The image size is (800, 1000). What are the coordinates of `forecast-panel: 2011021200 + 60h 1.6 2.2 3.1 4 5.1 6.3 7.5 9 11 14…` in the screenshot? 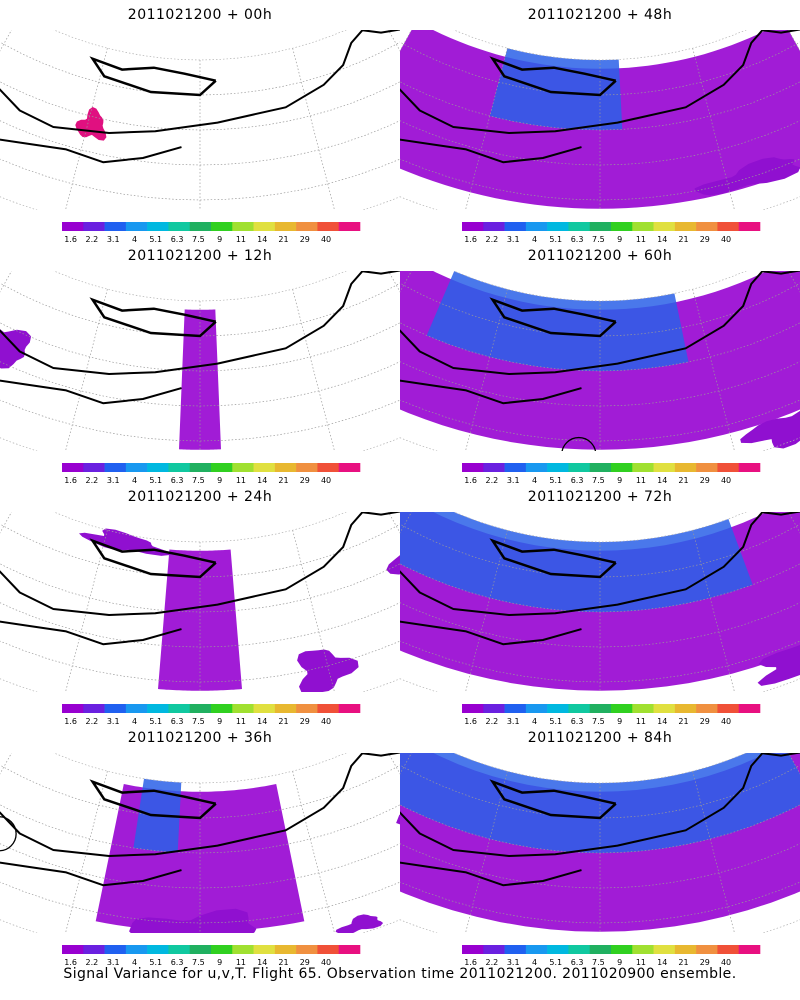 It's located at (600, 363).